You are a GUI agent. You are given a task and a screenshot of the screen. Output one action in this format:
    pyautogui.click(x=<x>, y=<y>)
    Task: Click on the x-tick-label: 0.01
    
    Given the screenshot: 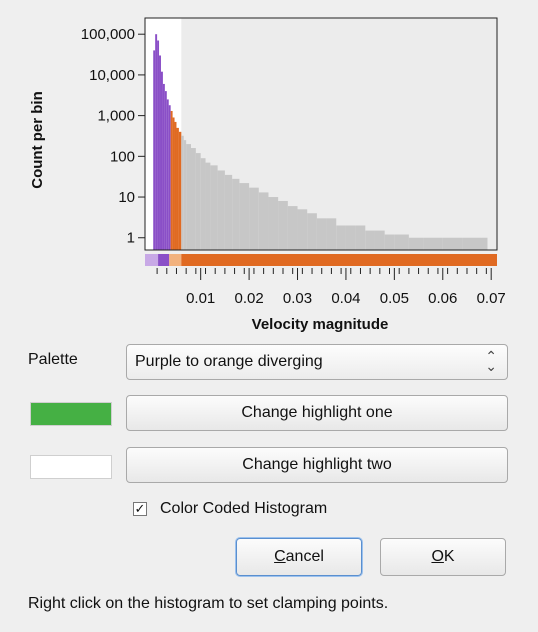 What is the action you would take?
    pyautogui.click(x=200, y=298)
    